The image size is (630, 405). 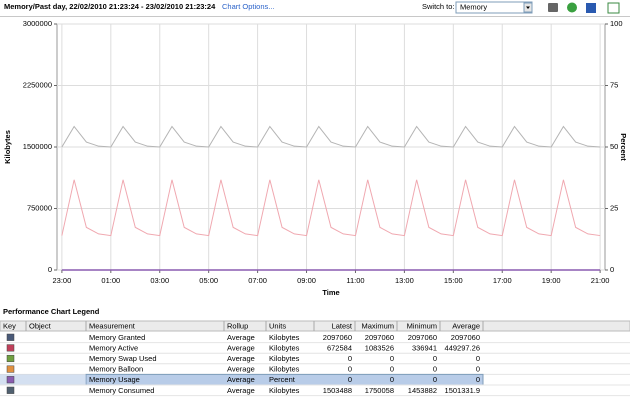 What do you see at coordinates (315, 16) in the screenshot?
I see `header-rule` at bounding box center [315, 16].